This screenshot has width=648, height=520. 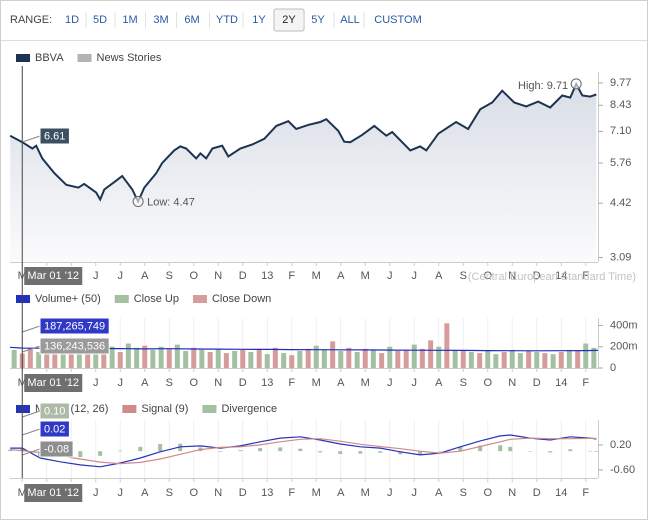 What do you see at coordinates (72, 20) in the screenshot?
I see `range-button: 1D` at bounding box center [72, 20].